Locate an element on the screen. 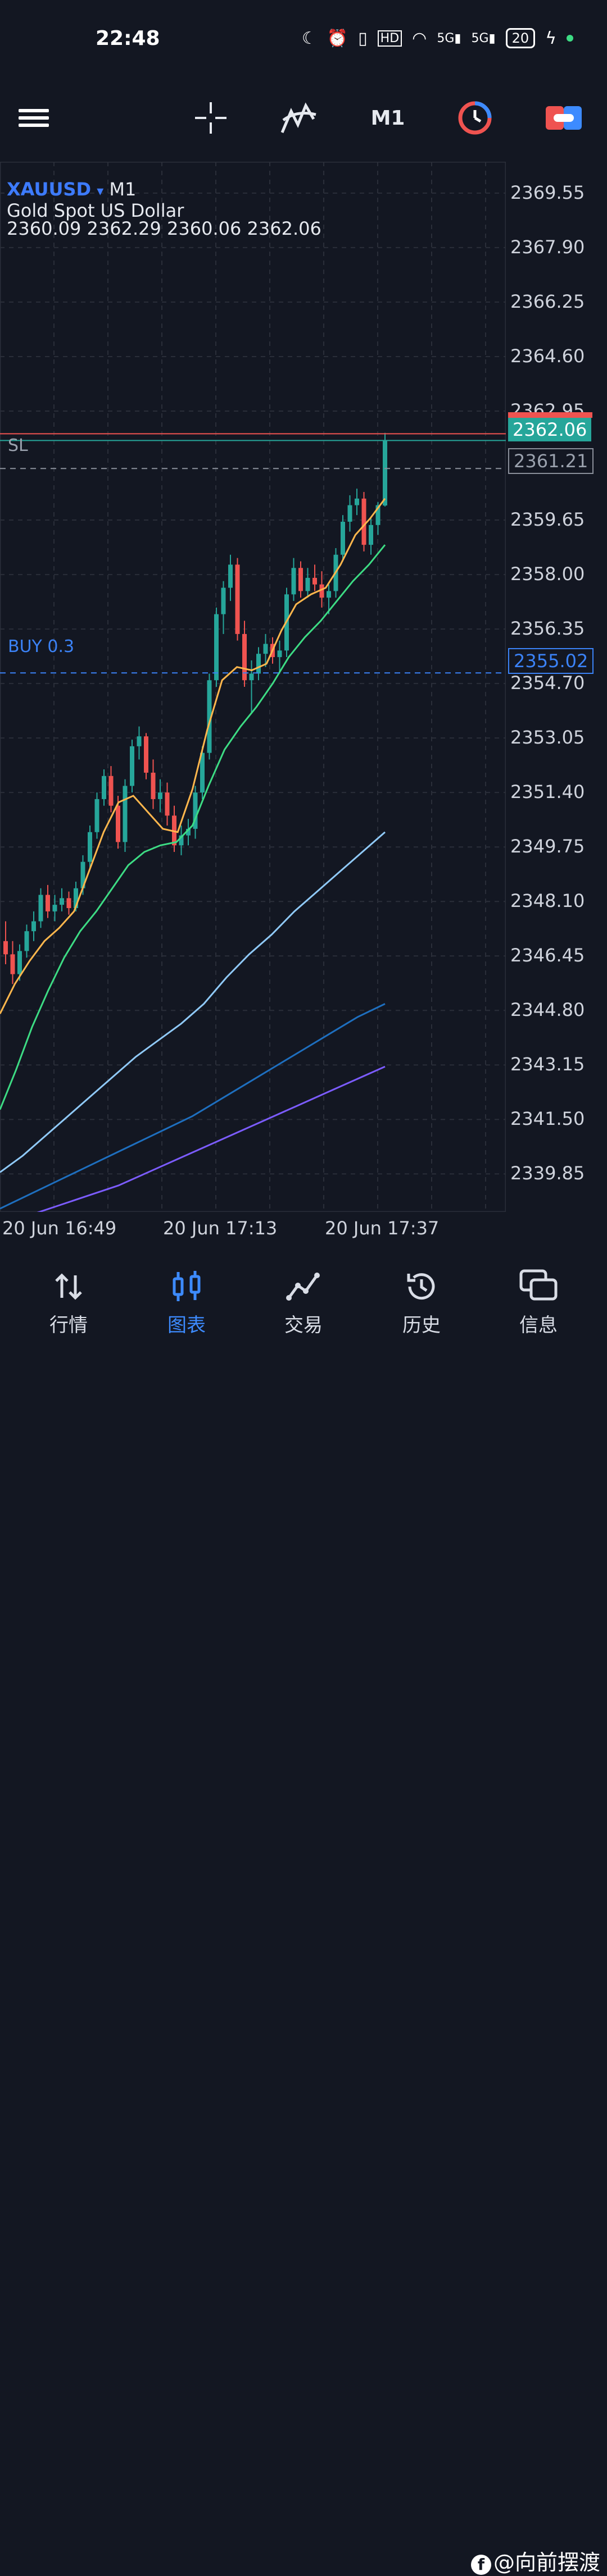 The height and width of the screenshot is (2576, 607). price-tick-label: 2364.60 is located at coordinates (547, 356).